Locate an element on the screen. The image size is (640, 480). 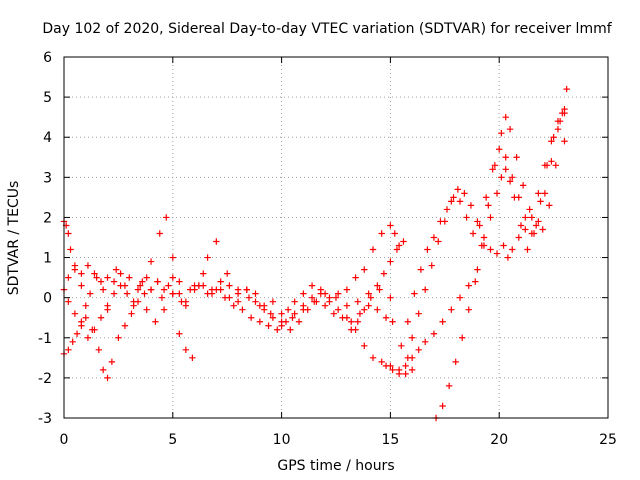
y-tick-label-7: 4 is located at coordinates (47, 138).